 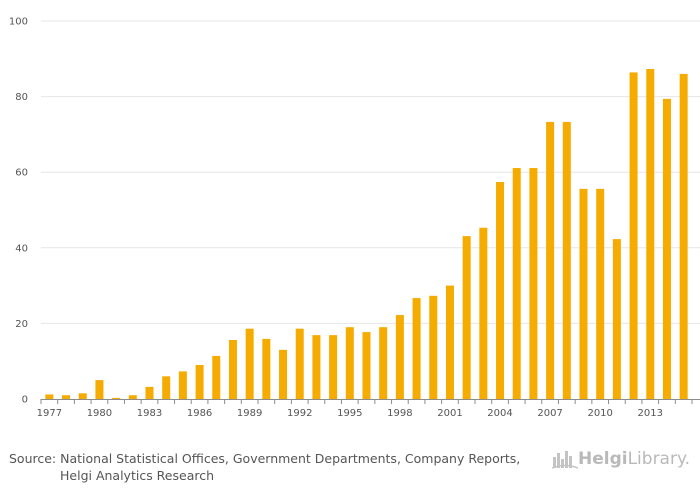 What do you see at coordinates (149, 392) in the screenshot?
I see `bar-1983` at bounding box center [149, 392].